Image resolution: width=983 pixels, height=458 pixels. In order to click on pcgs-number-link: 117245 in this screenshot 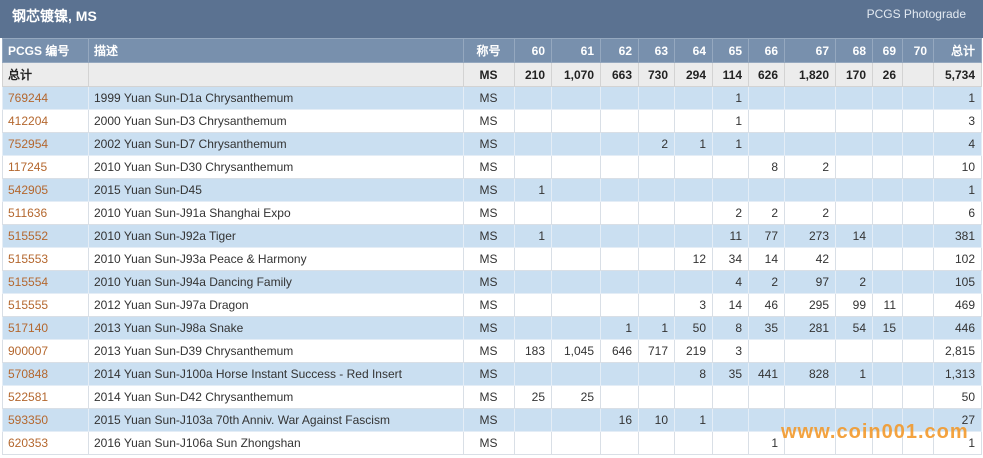, I will do `click(28, 167)`.